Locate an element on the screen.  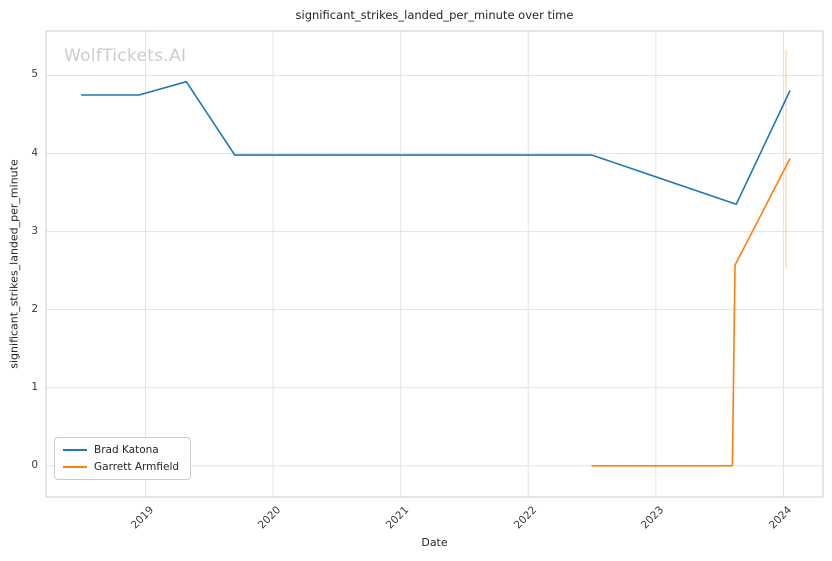
legend-item: Brad Katona is located at coordinates (121, 450).